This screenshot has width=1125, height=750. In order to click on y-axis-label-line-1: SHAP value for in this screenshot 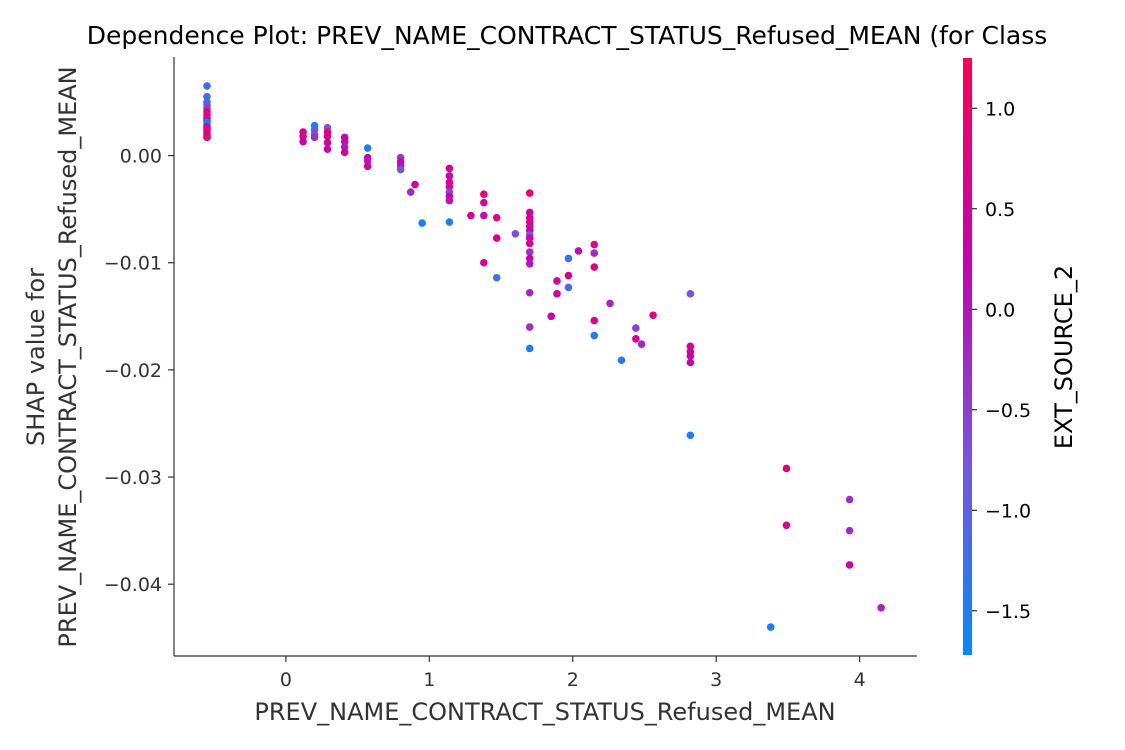, I will do `click(36, 357)`.